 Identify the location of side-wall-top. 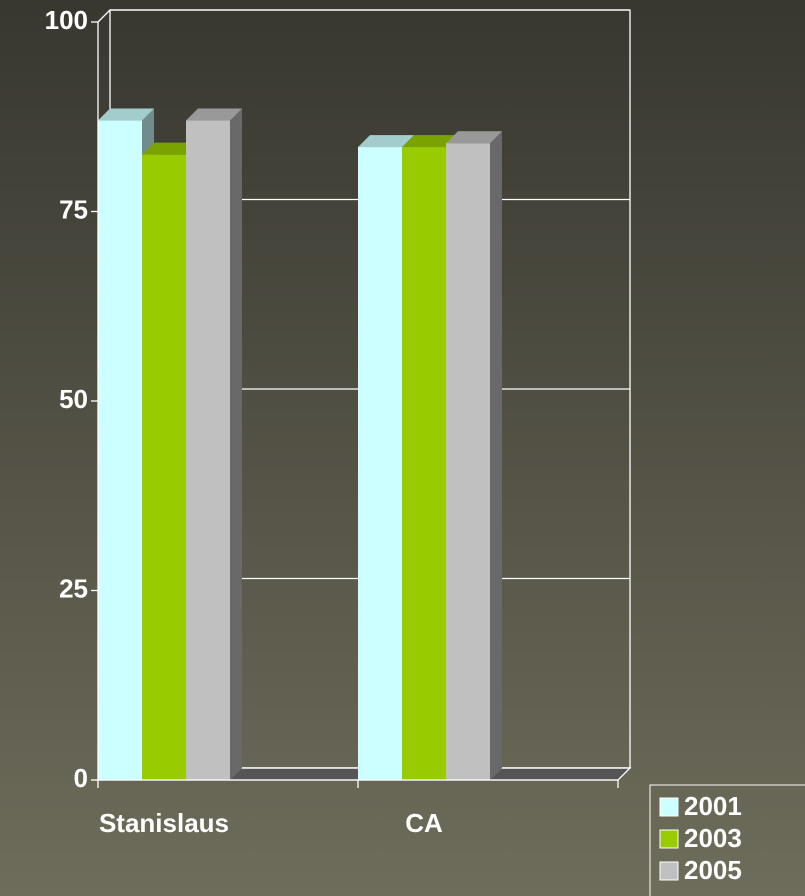
(104, 16).